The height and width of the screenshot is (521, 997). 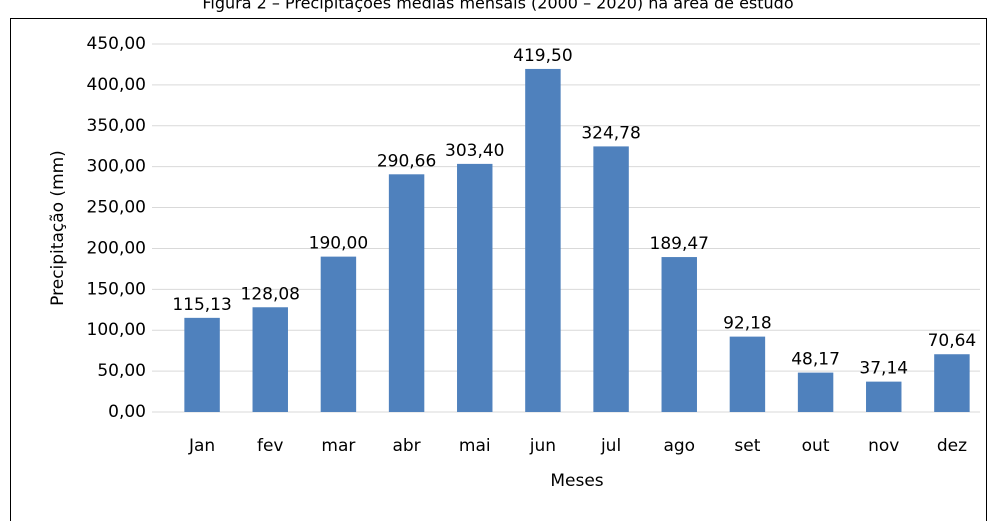 I want to click on data-label: 419,50, so click(x=542, y=56).